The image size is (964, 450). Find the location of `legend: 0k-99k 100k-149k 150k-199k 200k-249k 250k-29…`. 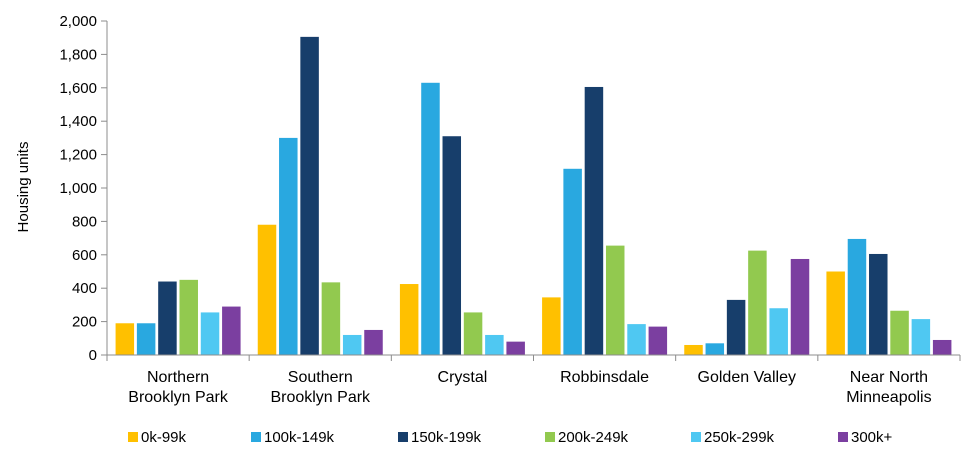

legend: 0k-99k 100k-149k 150k-199k 200k-249k 250k-29… is located at coordinates (510, 437).